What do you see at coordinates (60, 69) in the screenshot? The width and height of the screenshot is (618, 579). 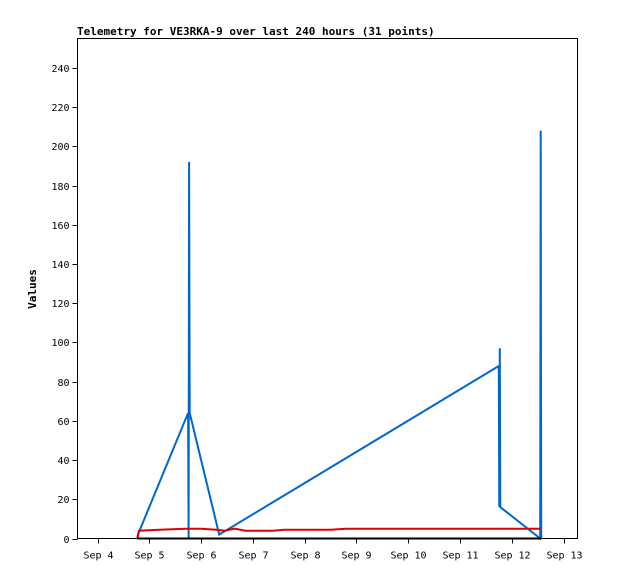 I see `y-tick-label: 240` at bounding box center [60, 69].